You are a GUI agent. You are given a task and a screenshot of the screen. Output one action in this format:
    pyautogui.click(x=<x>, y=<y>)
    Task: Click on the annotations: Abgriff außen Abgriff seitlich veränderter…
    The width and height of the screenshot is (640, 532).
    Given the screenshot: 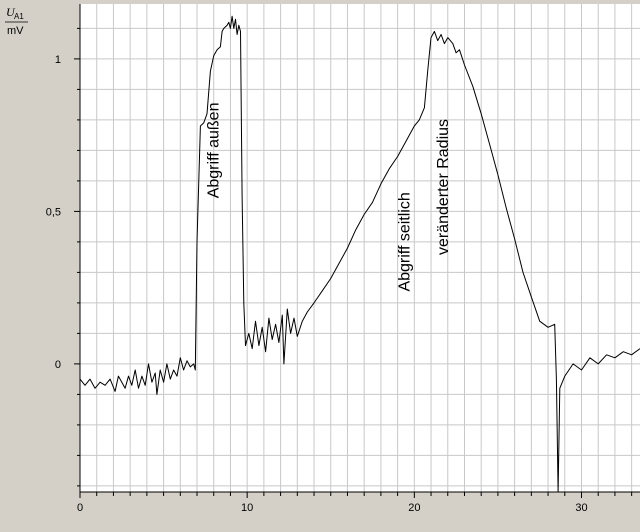 What is the action you would take?
    pyautogui.click(x=329, y=197)
    